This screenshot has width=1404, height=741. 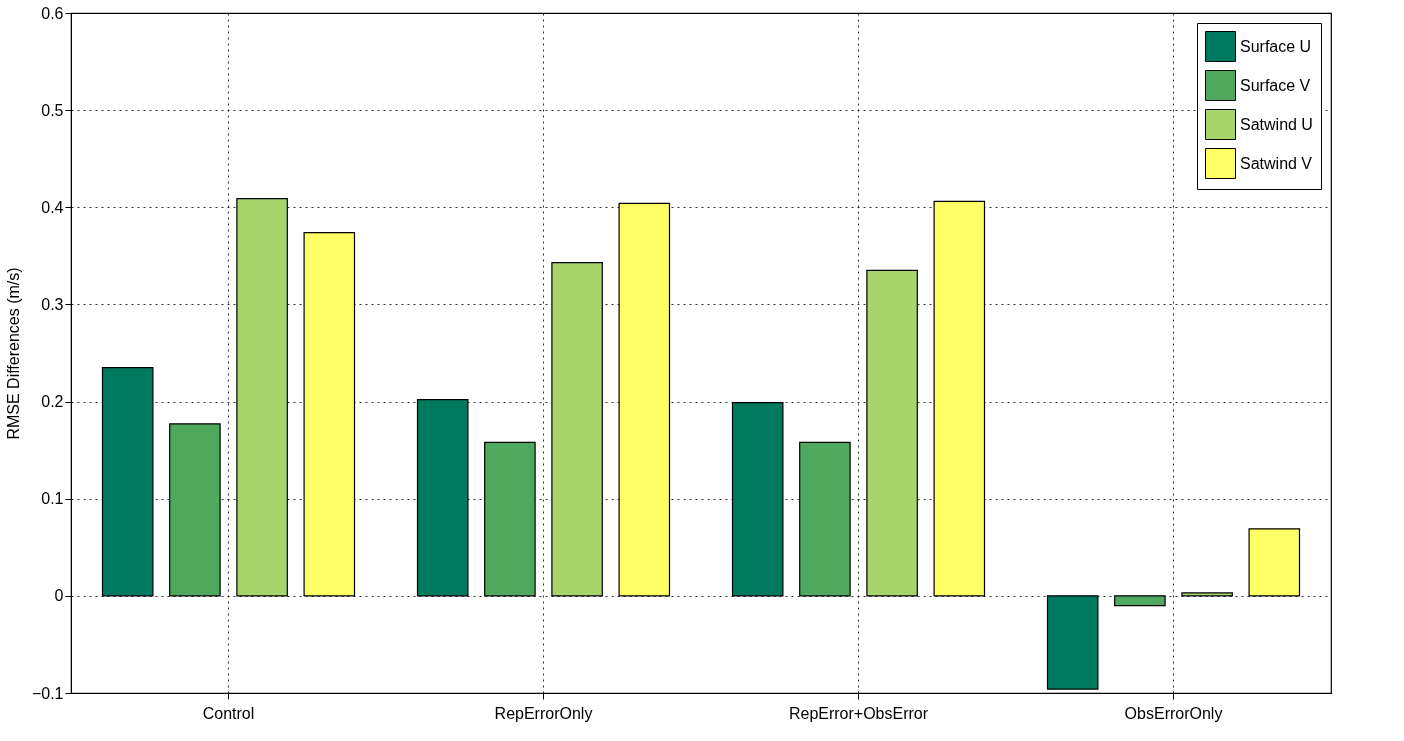 I want to click on legend-label: Satwind U, so click(x=1276, y=124).